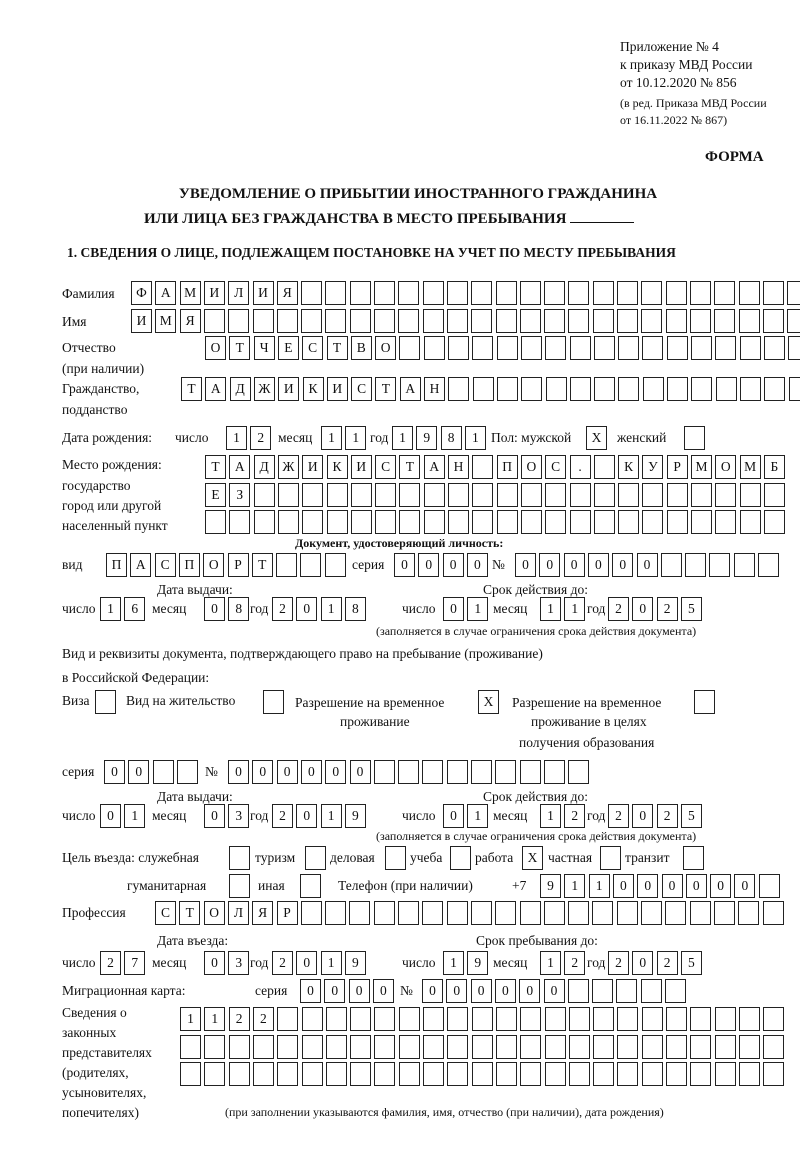  What do you see at coordinates (356, 438) in the screenshot?
I see `birth-month-cell: 1` at bounding box center [356, 438].